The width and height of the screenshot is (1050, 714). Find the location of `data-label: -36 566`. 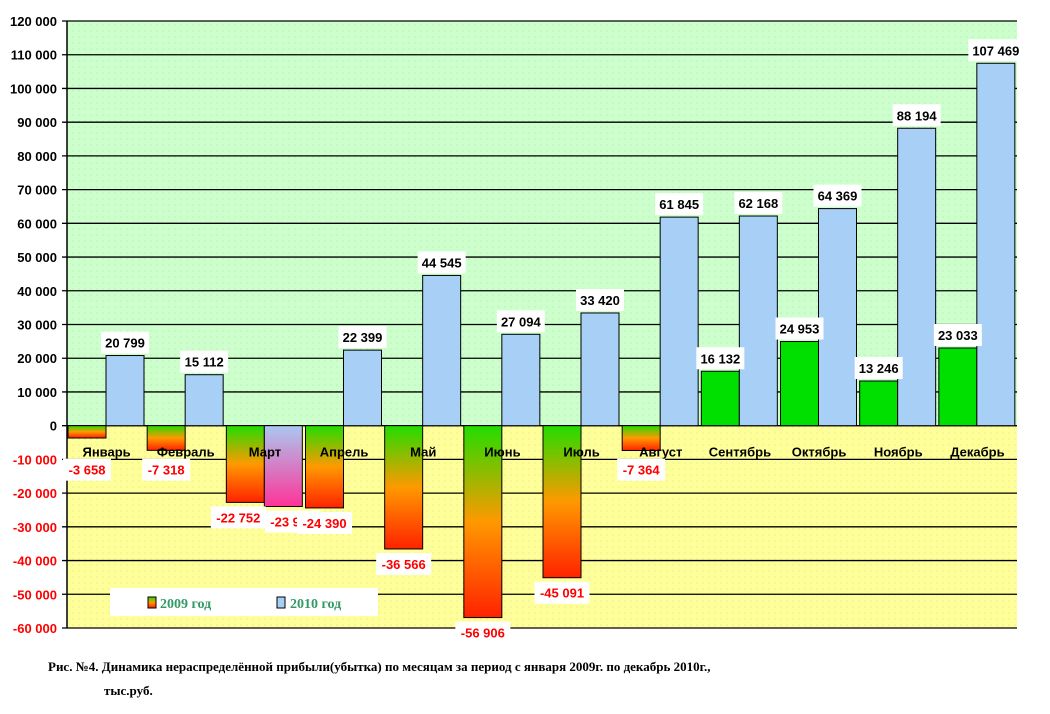

data-label: -36 566 is located at coordinates (404, 564).